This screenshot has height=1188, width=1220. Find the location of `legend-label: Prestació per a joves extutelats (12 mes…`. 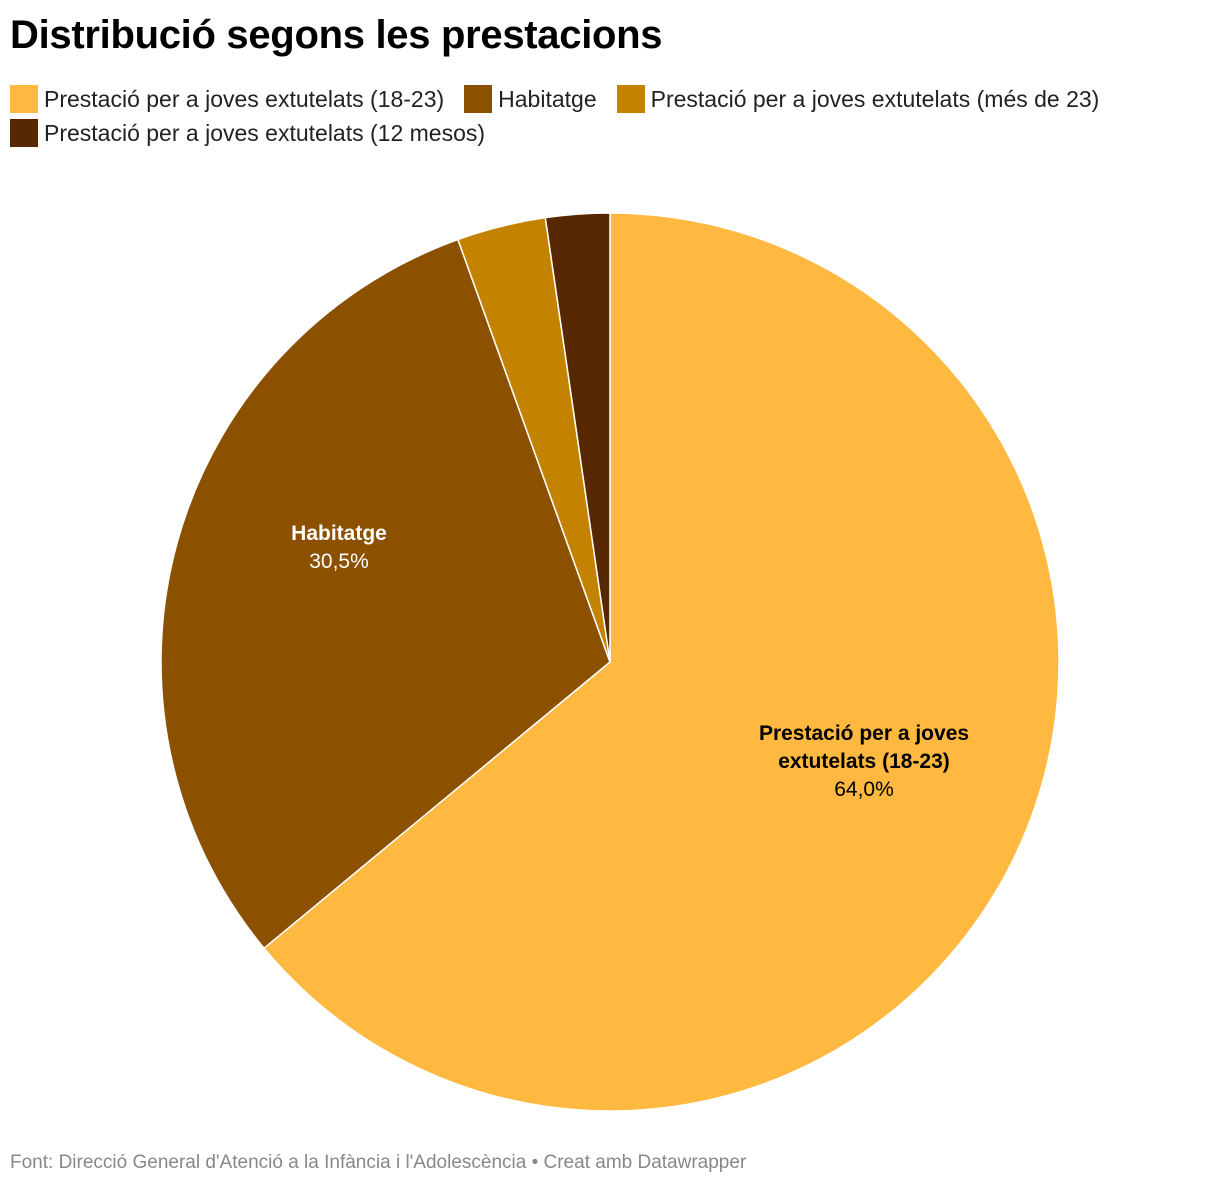

legend-label: Prestació per a joves extutelats (12 mes… is located at coordinates (265, 132).